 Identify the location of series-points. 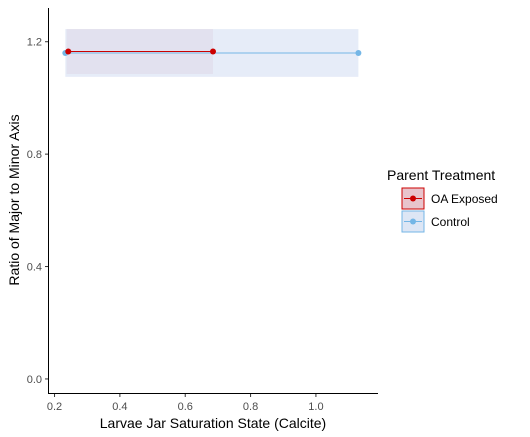
(212, 52).